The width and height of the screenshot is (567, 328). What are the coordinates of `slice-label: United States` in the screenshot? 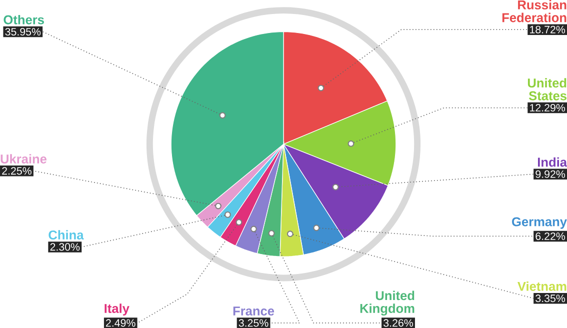 It's located at (547, 89).